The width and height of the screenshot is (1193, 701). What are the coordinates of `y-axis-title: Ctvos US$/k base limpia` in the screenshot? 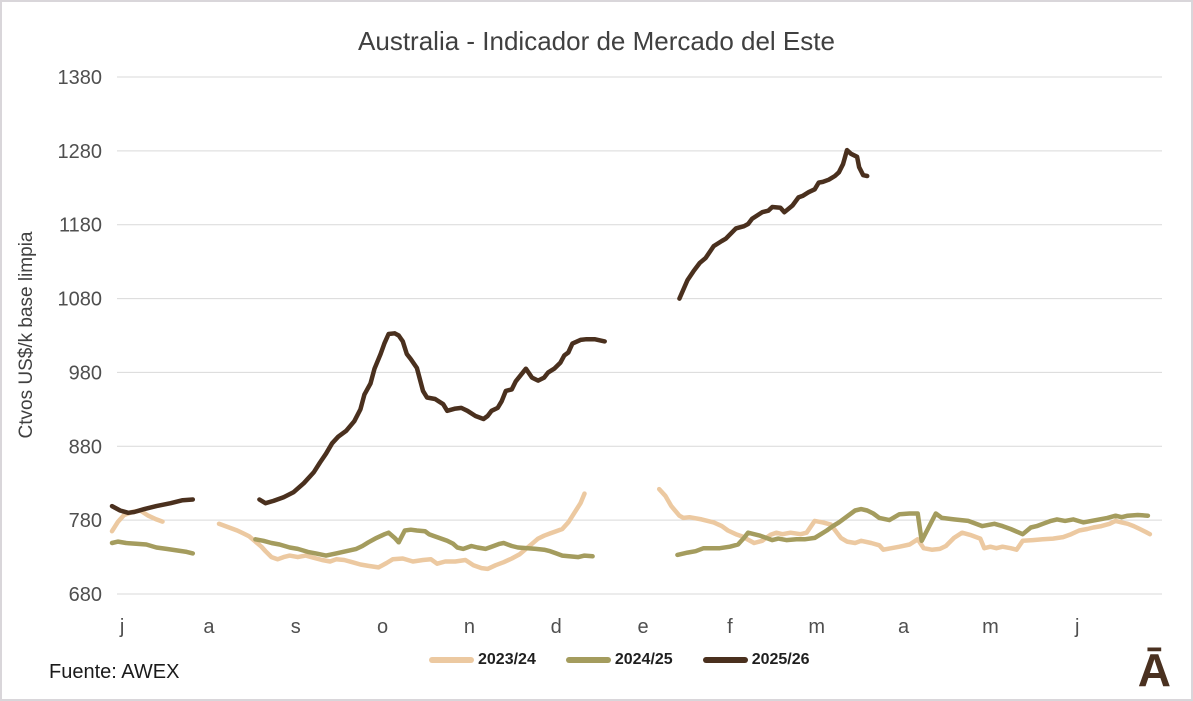 It's located at (26, 334).